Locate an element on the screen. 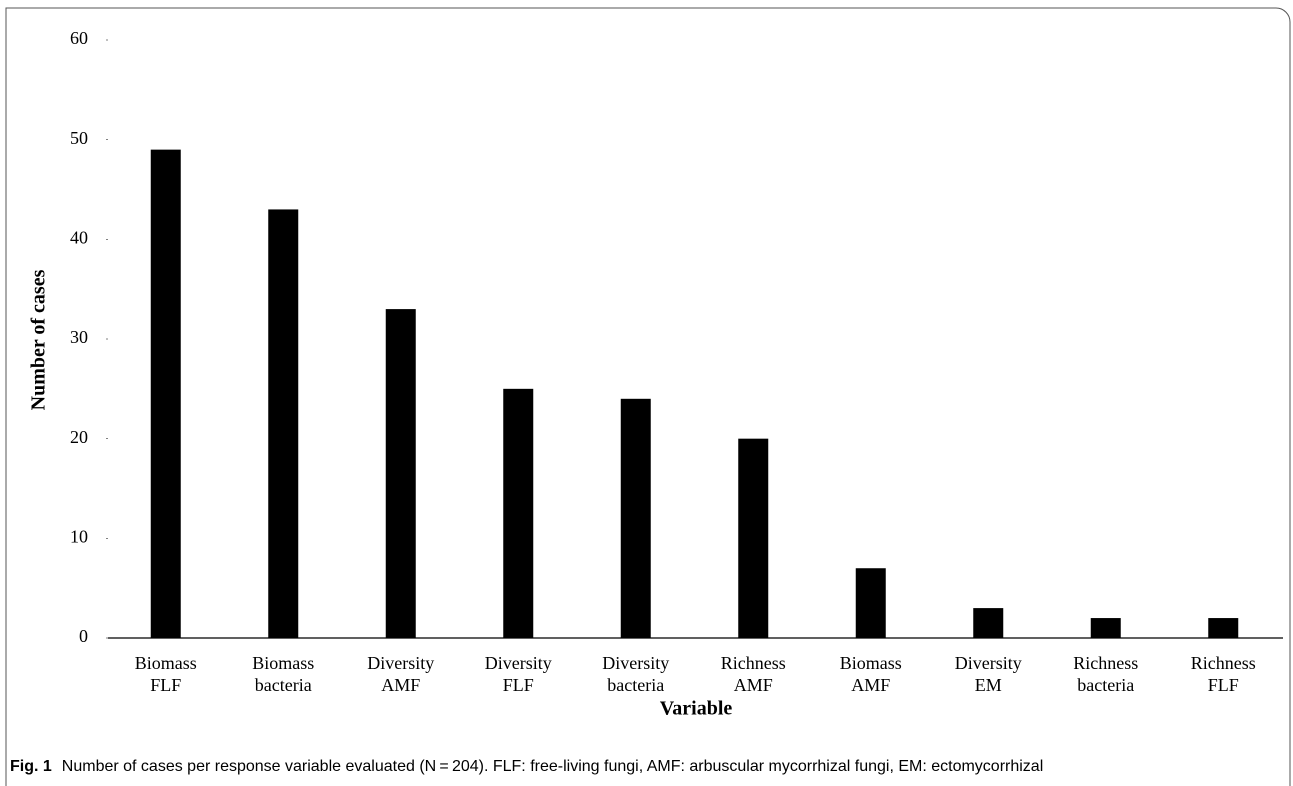  y-tick-label: 60 is located at coordinates (79, 38).